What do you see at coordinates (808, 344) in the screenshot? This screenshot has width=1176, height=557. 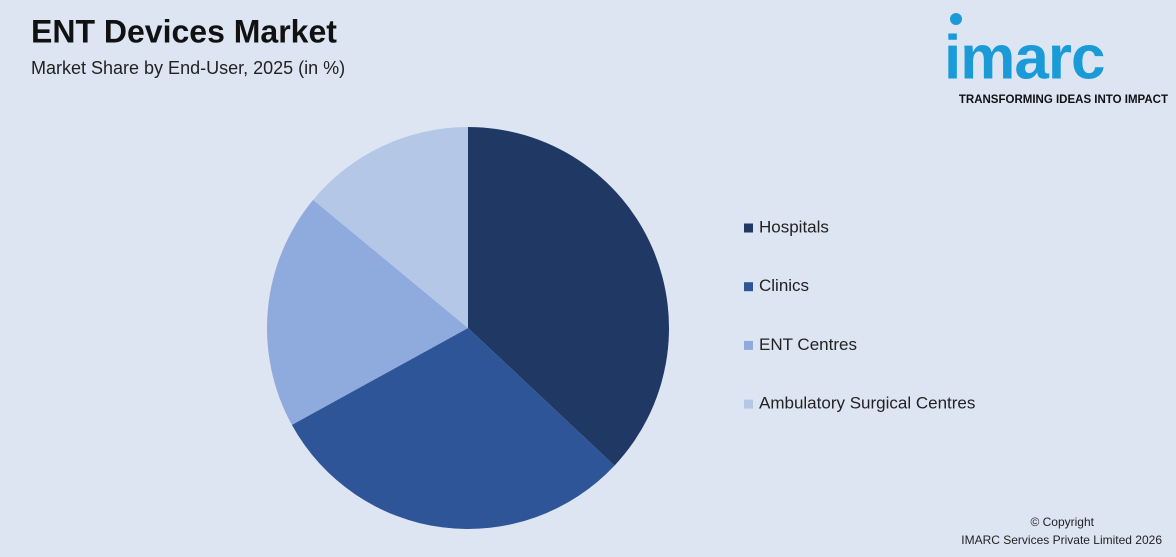 I see `legend-label: ENT Centres` at bounding box center [808, 344].